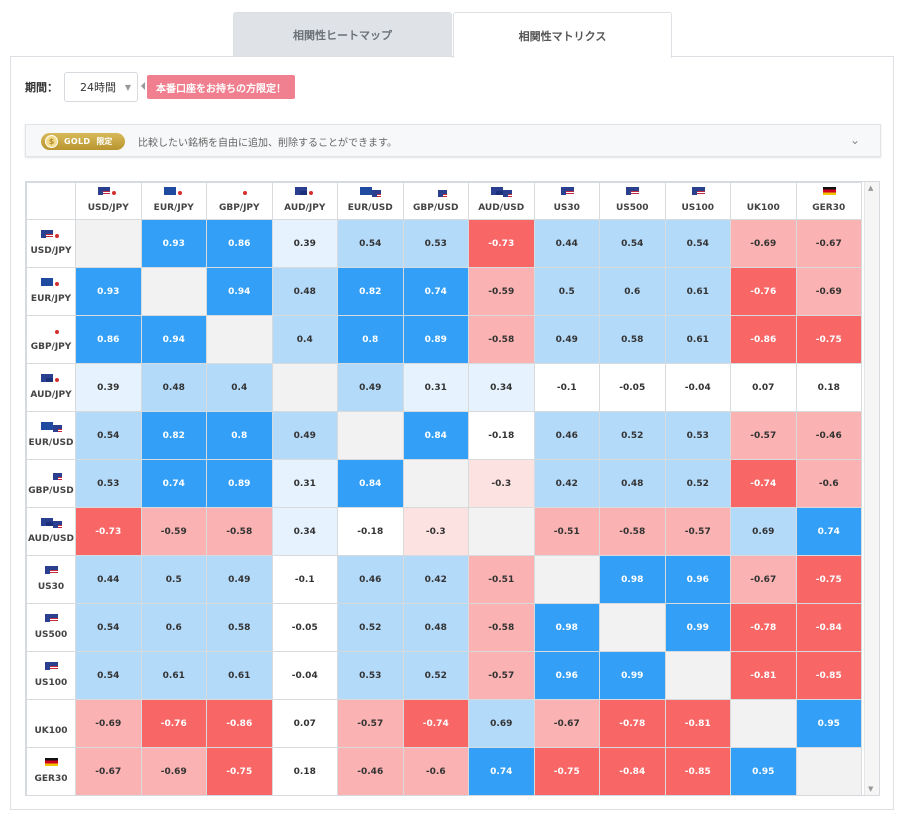 The image size is (909, 821). Describe the element at coordinates (51, 723) in the screenshot. I see `row-header: UK100` at that location.